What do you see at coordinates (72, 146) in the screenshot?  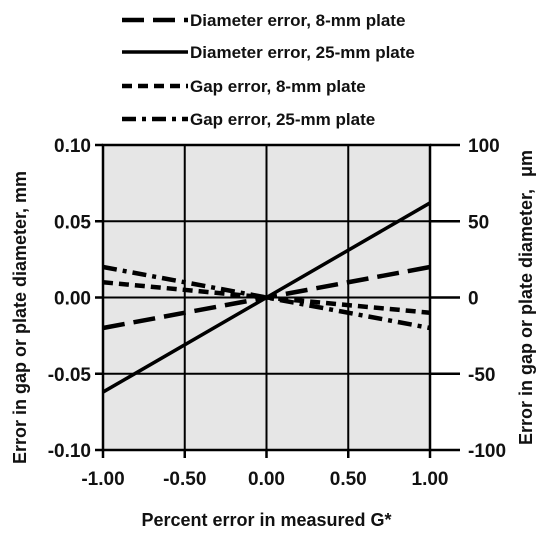 I see `y-left-tick-label: 0.10` at bounding box center [72, 146].